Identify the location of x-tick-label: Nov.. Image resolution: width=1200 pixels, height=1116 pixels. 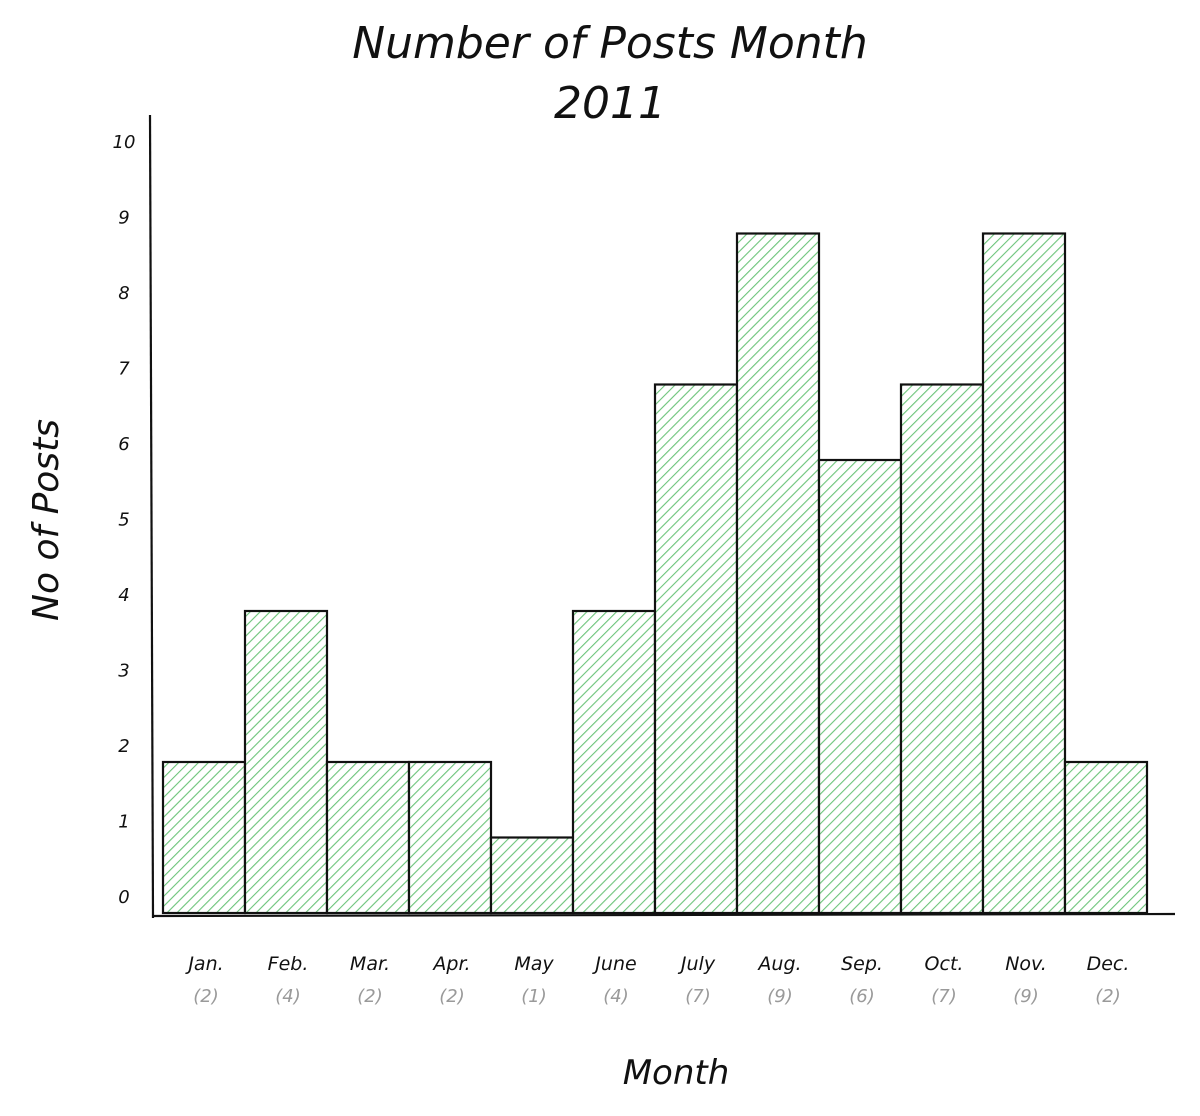
(1026, 964).